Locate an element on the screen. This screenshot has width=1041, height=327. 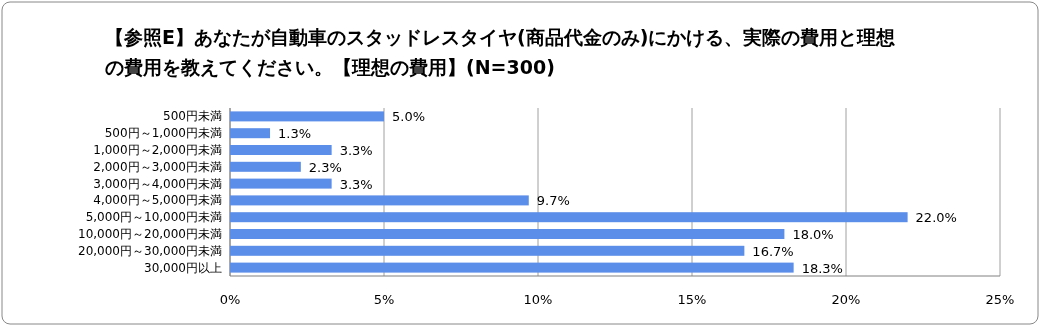
y-tick-label: 4,000円～5,000円未満 is located at coordinates (157, 200).